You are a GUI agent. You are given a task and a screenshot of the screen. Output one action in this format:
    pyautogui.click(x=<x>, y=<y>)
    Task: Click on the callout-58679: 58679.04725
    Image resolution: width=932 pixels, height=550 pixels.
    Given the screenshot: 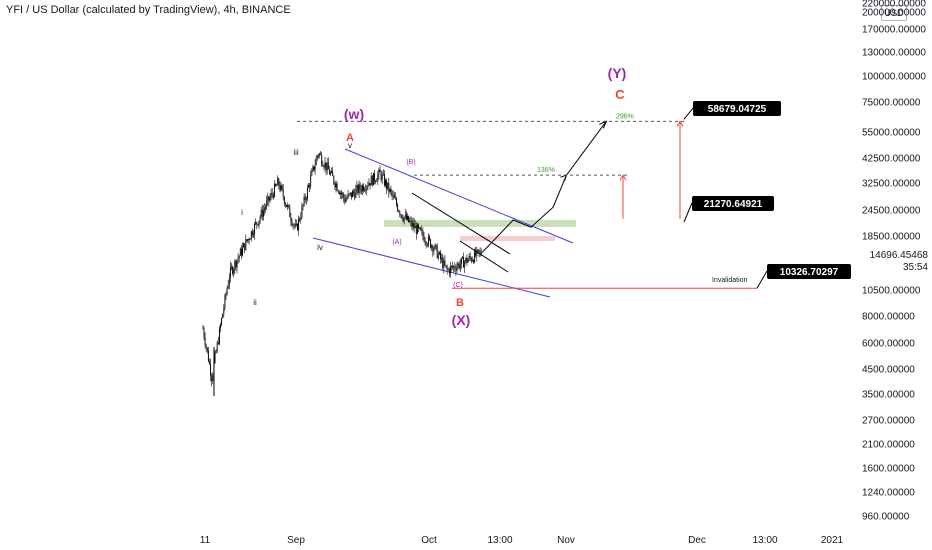 What is the action you would take?
    pyautogui.click(x=732, y=110)
    